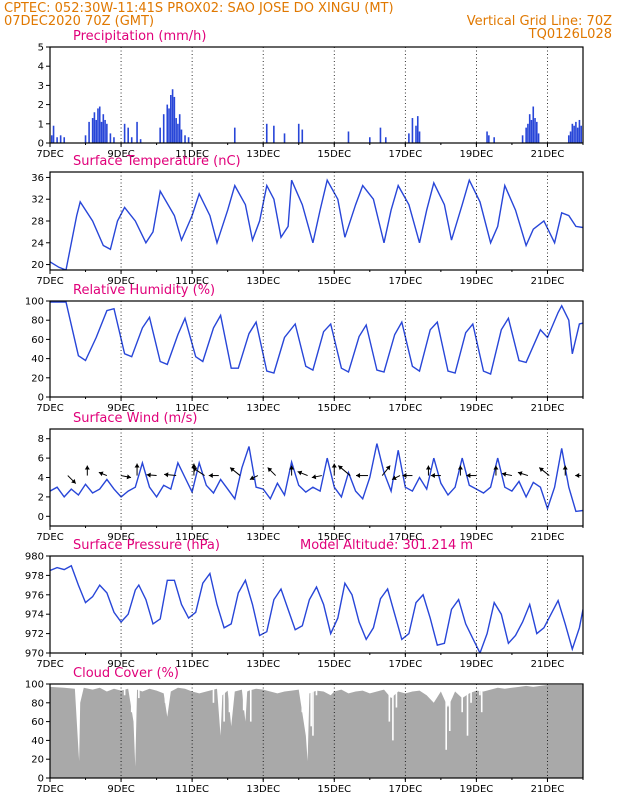 This screenshot has width=618, height=800. What do you see at coordinates (41, 439) in the screenshot?
I see `y-tick-label: 8` at bounding box center [41, 439].